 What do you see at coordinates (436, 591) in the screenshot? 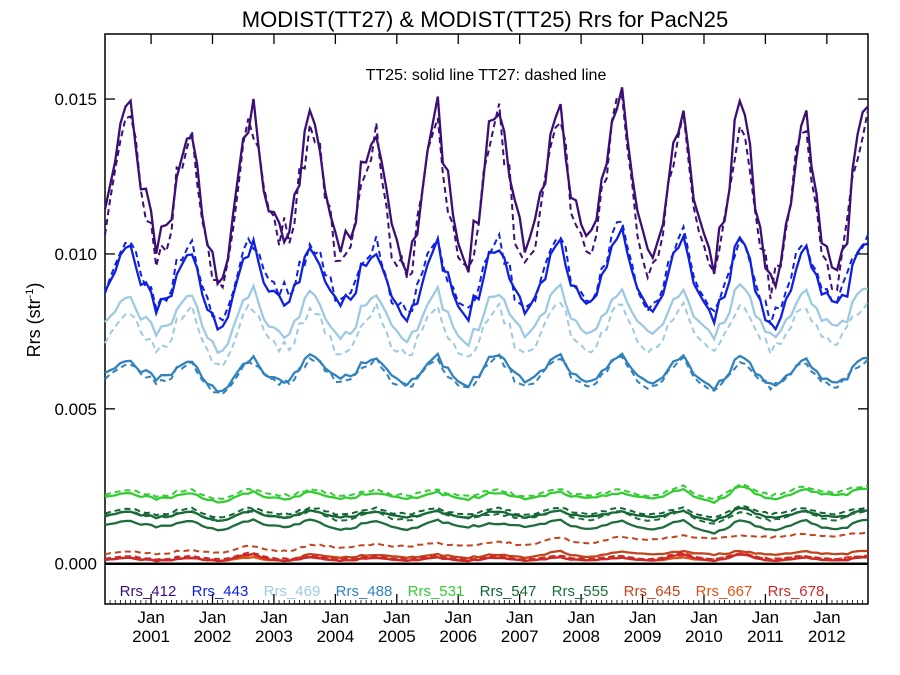
I see `legend-item-Rrs_531: Rrs_531` at bounding box center [436, 591].